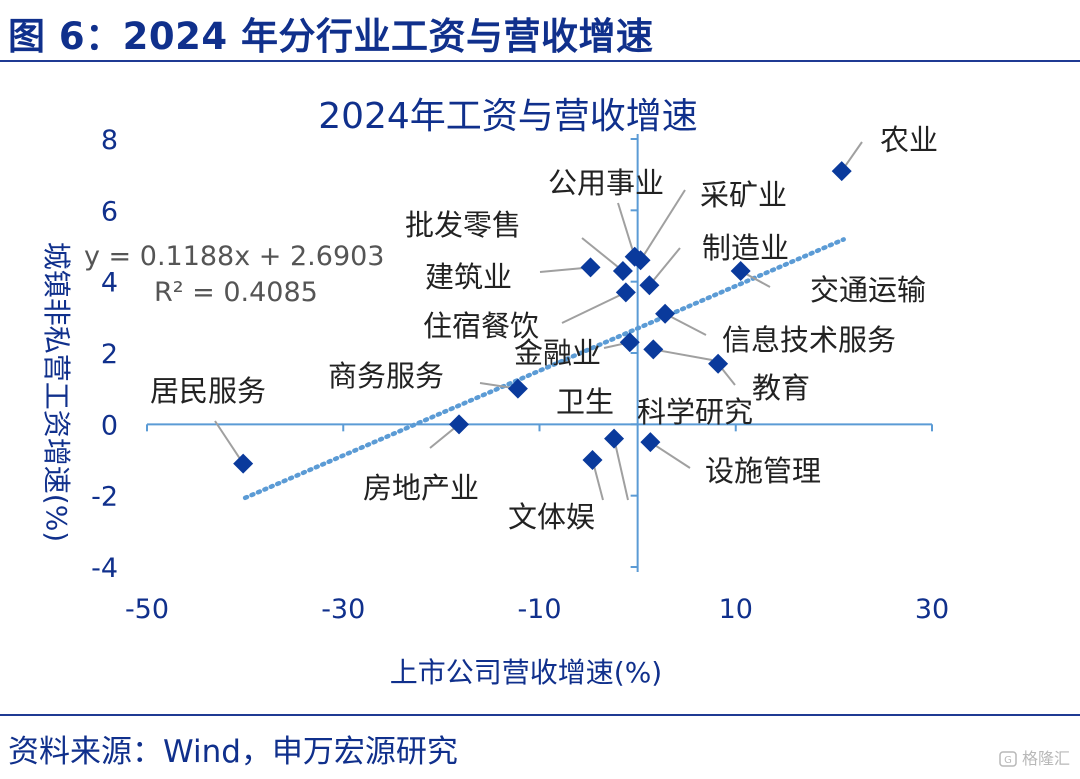 The width and height of the screenshot is (1080, 779). I want to click on chart-title: 2024年工资与营收增速, so click(508, 116).